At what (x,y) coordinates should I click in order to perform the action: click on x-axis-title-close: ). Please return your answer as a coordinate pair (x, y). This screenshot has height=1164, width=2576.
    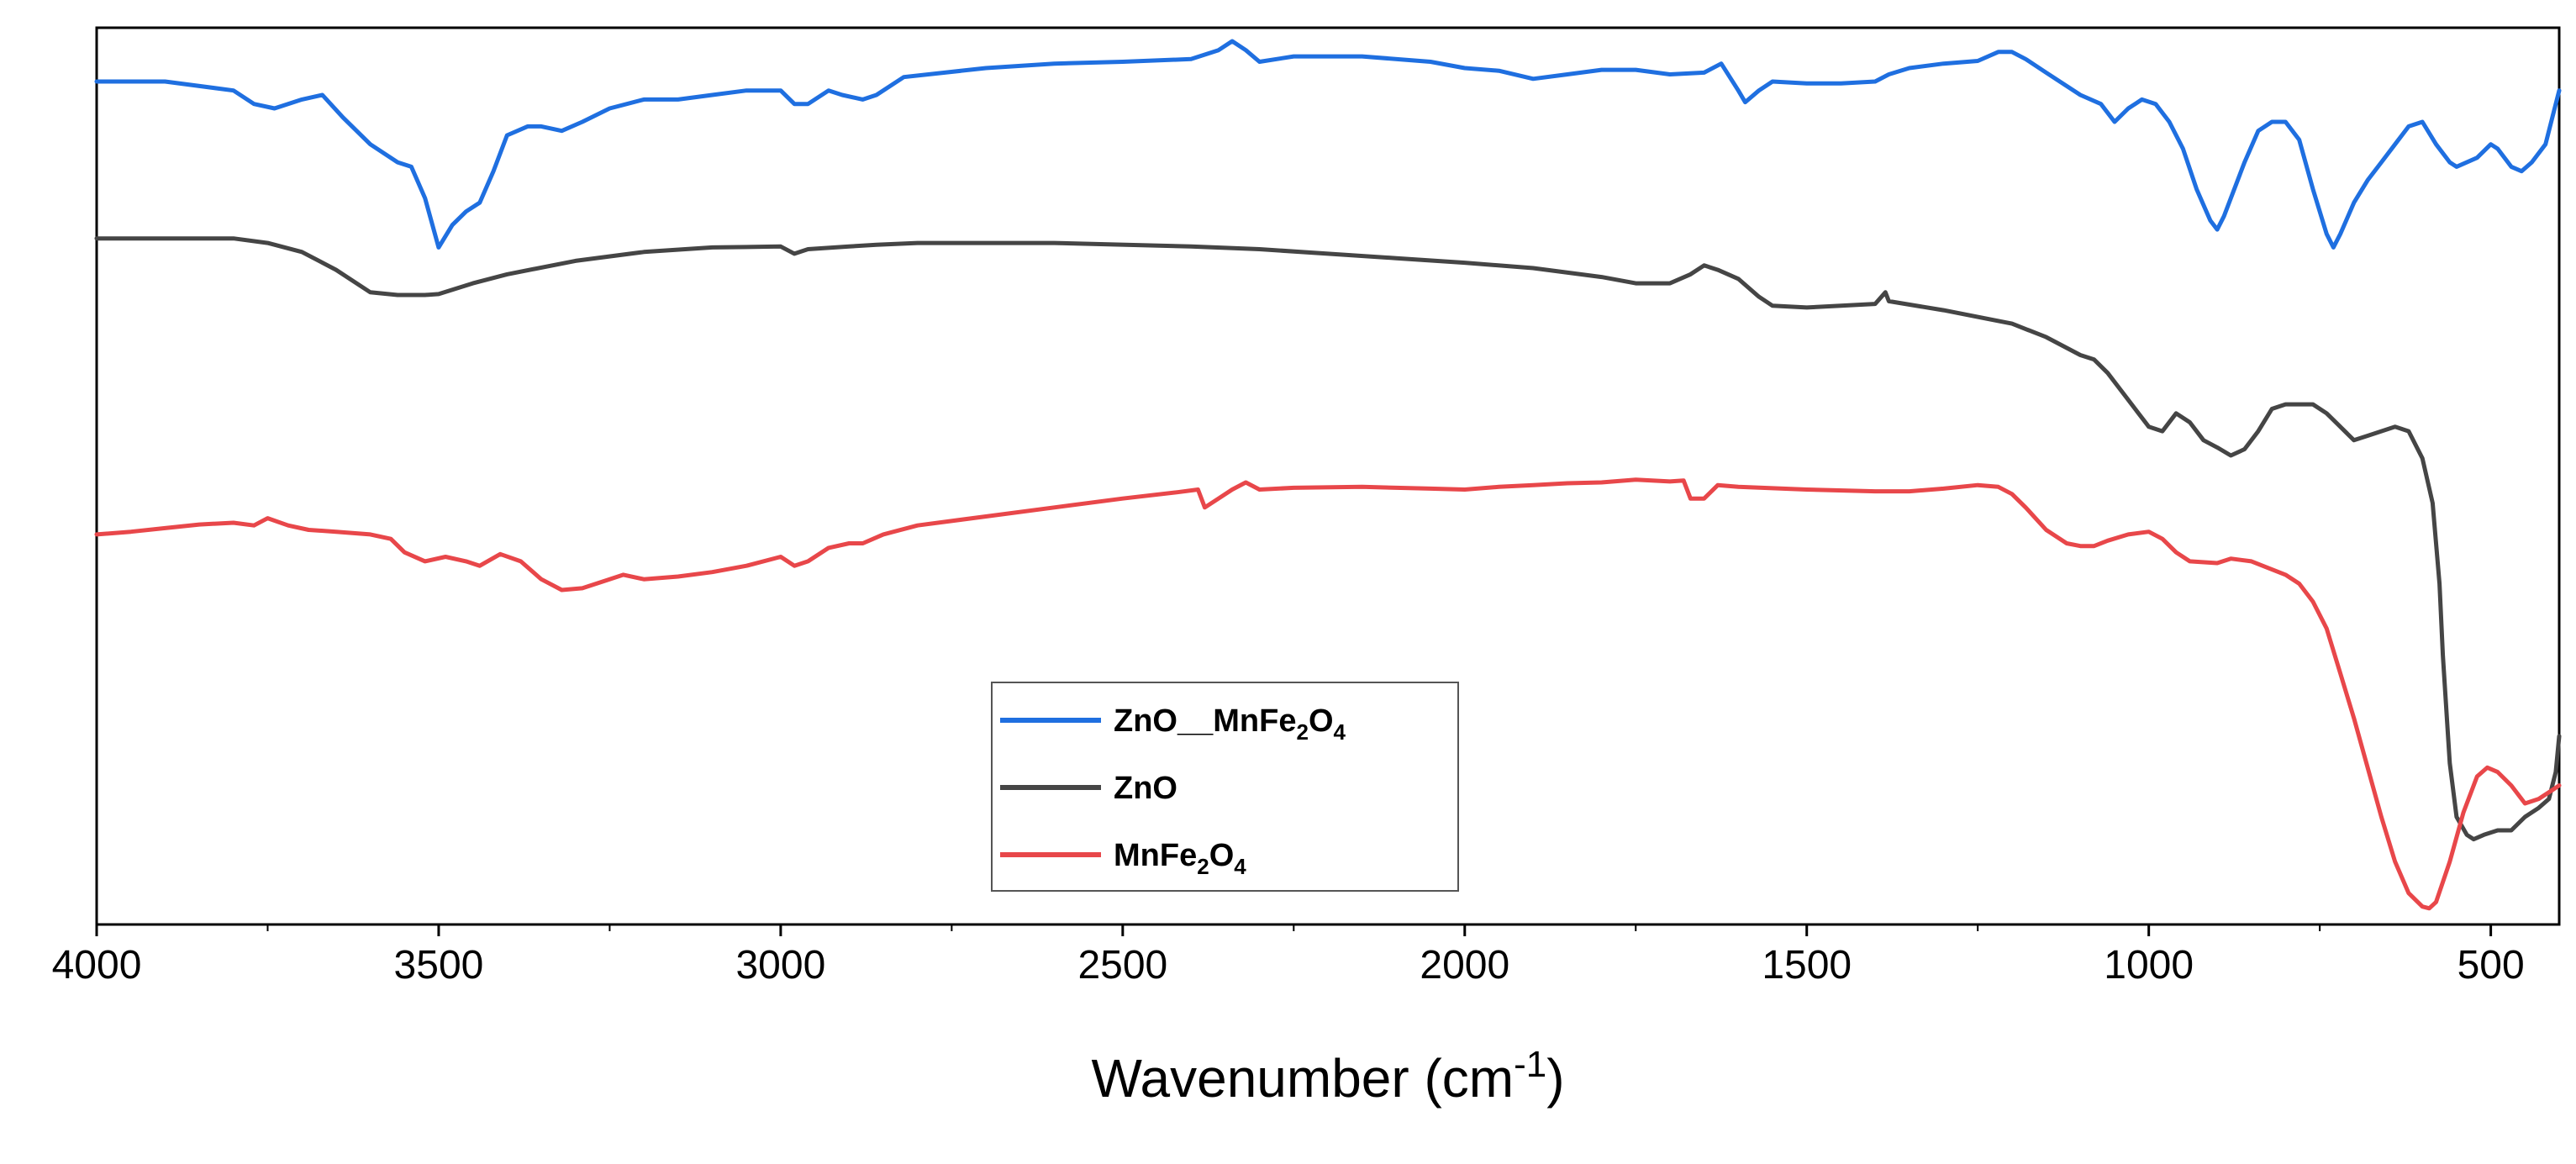
    Looking at the image, I should click on (1555, 1078).